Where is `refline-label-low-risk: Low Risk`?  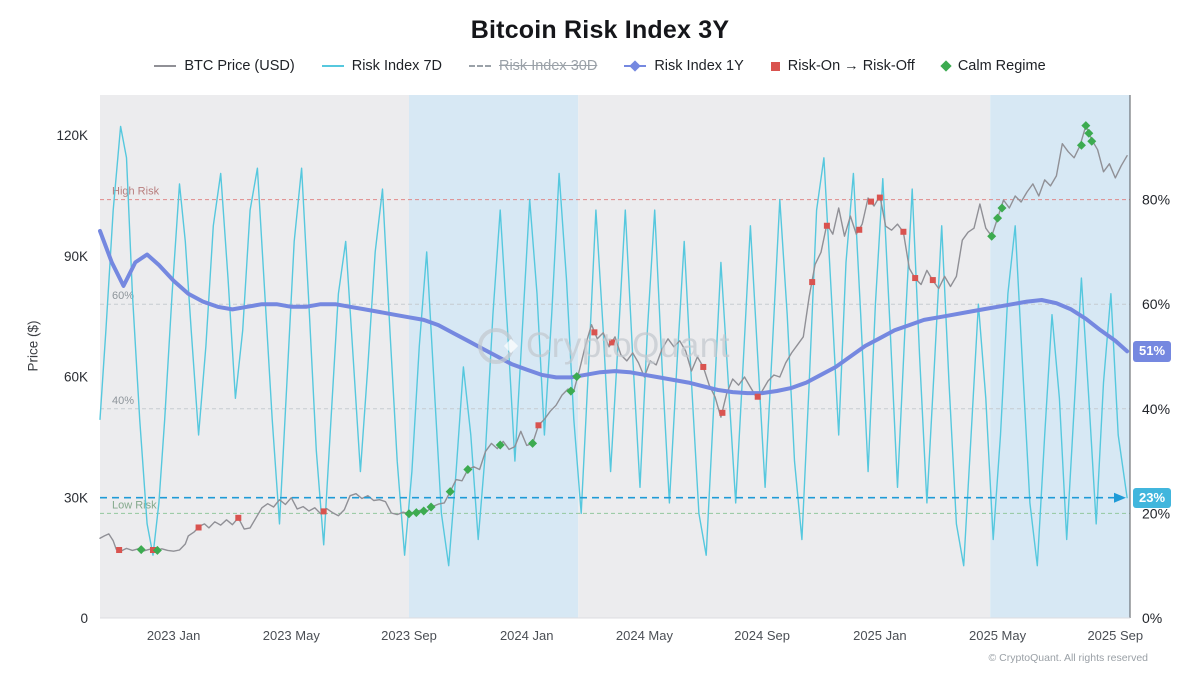 refline-label-low-risk: Low Risk is located at coordinates (134, 505).